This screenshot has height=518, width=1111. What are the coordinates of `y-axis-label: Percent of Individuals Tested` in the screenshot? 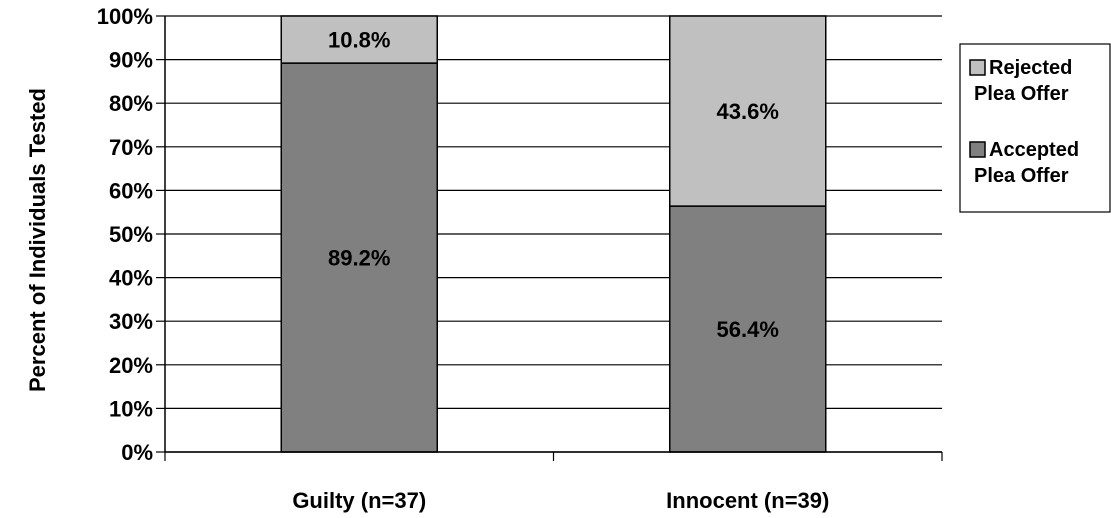 It's located at (37, 240).